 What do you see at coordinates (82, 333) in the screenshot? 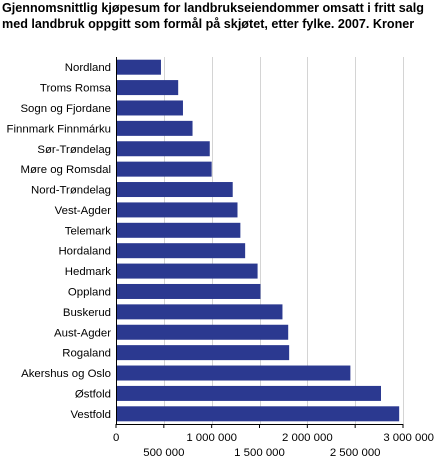
I see `category-label: Aust-Agder` at bounding box center [82, 333].